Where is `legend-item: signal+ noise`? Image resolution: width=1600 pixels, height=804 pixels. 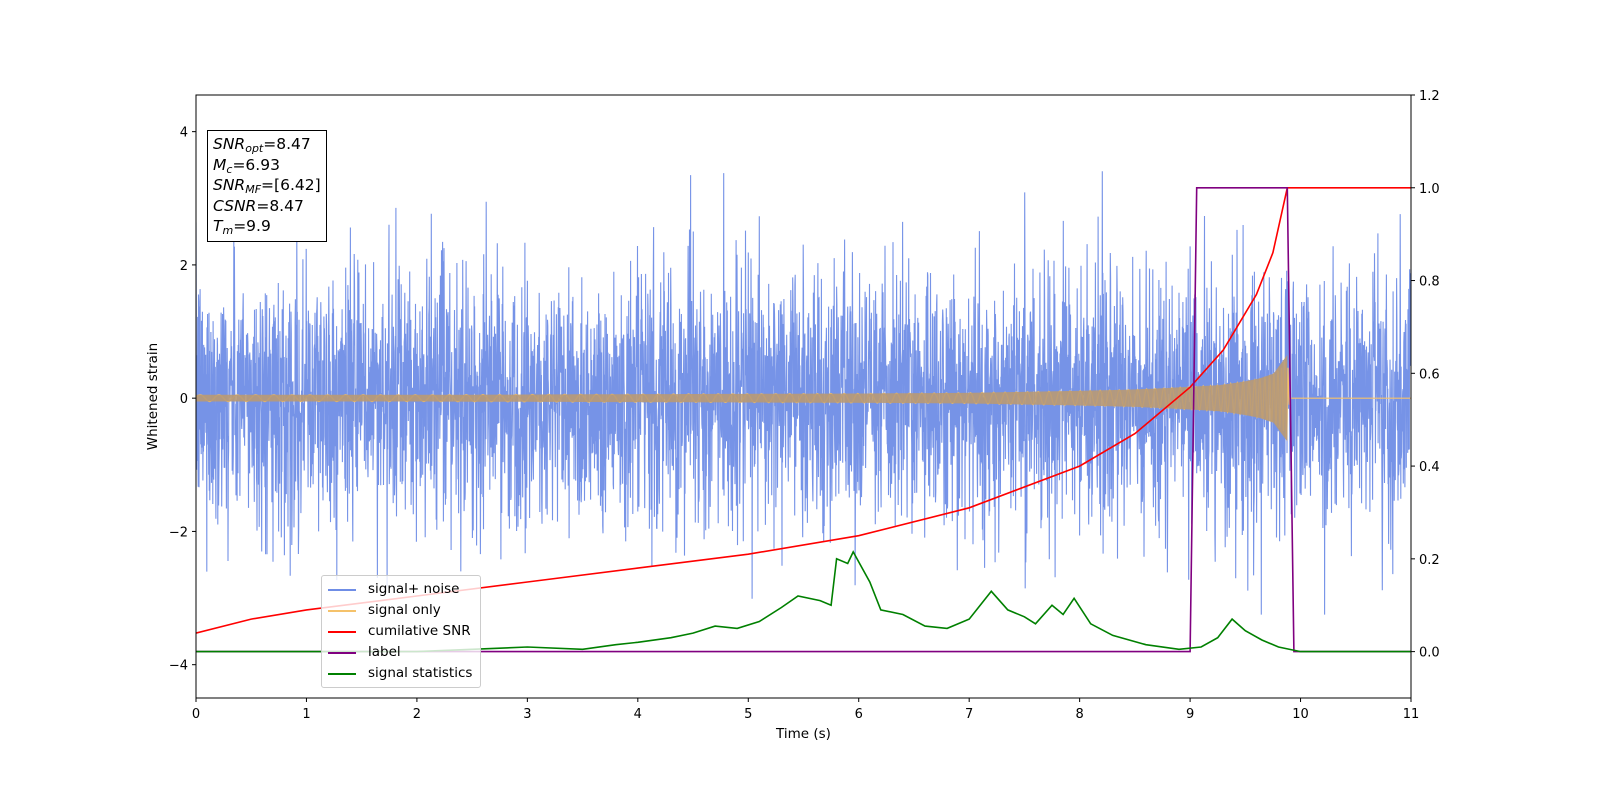 legend-item: signal+ noise is located at coordinates (400, 589).